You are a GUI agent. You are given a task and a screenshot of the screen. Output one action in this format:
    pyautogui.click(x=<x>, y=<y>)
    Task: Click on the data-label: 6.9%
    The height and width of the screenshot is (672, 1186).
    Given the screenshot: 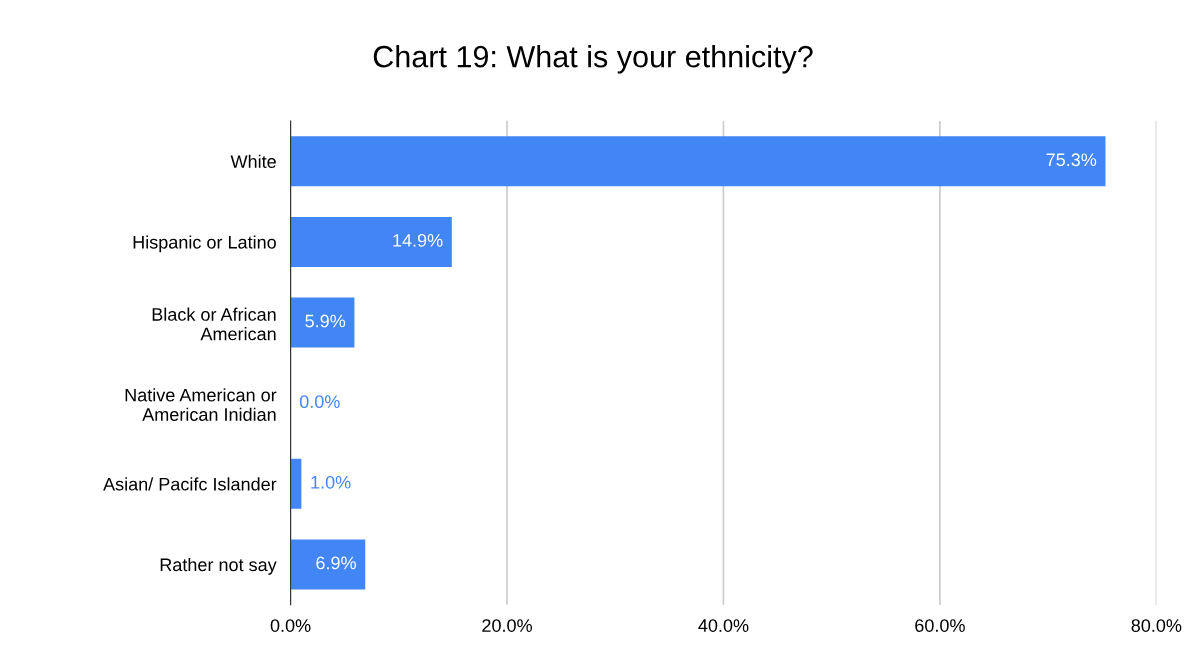 What is the action you would take?
    pyautogui.click(x=336, y=563)
    